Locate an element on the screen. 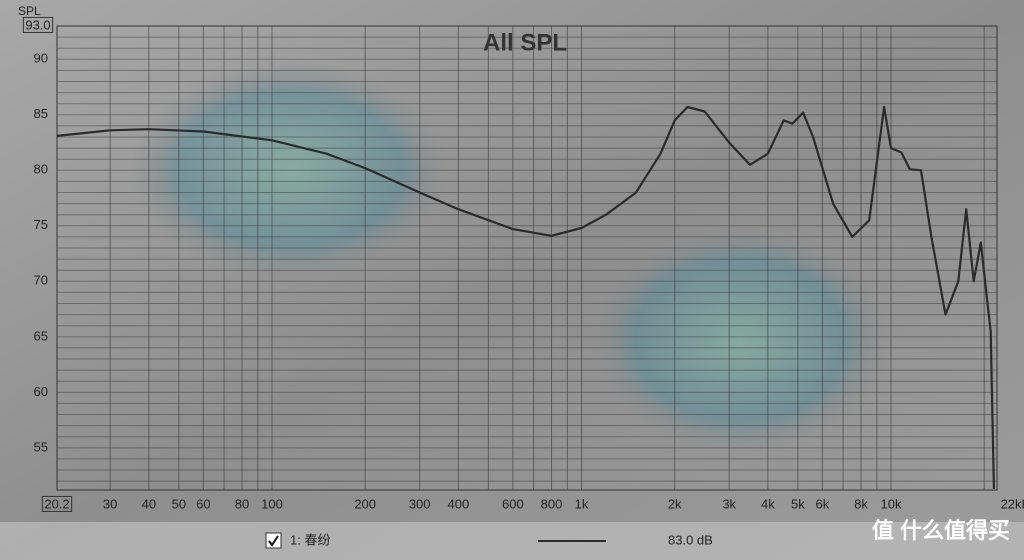 The image size is (1024, 560). y-tick-label: 70 is located at coordinates (41, 280).